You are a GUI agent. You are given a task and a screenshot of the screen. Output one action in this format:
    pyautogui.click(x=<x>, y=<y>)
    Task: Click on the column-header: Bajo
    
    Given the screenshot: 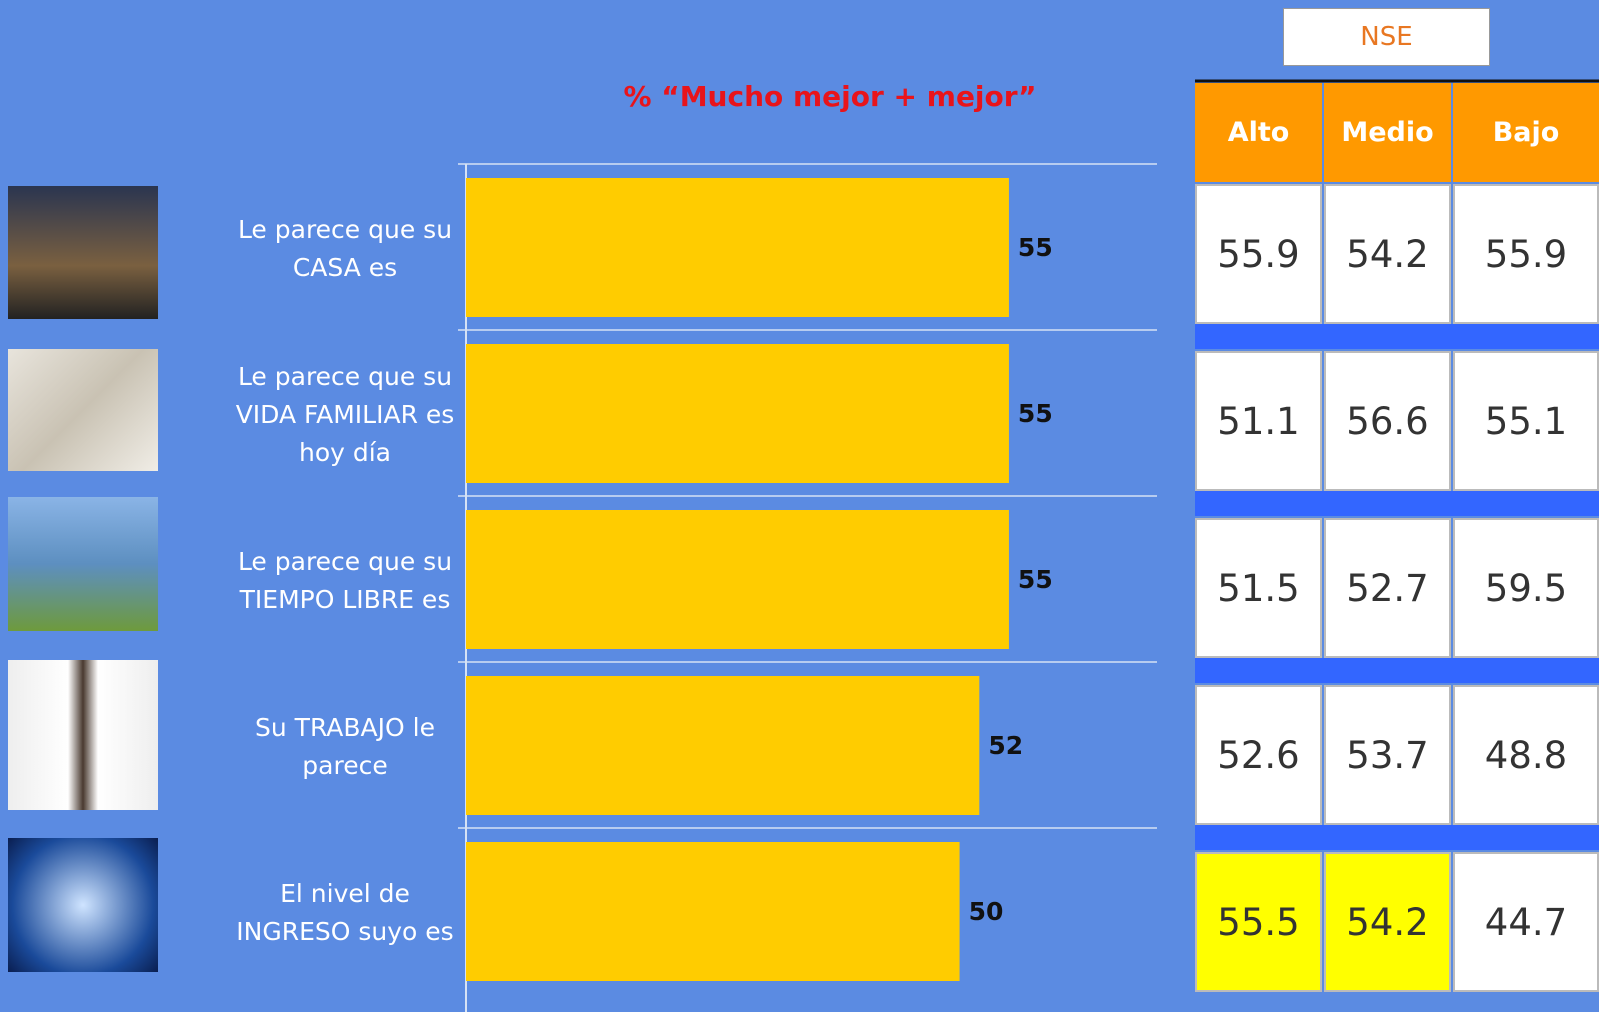 What is the action you would take?
    pyautogui.click(x=1526, y=132)
    